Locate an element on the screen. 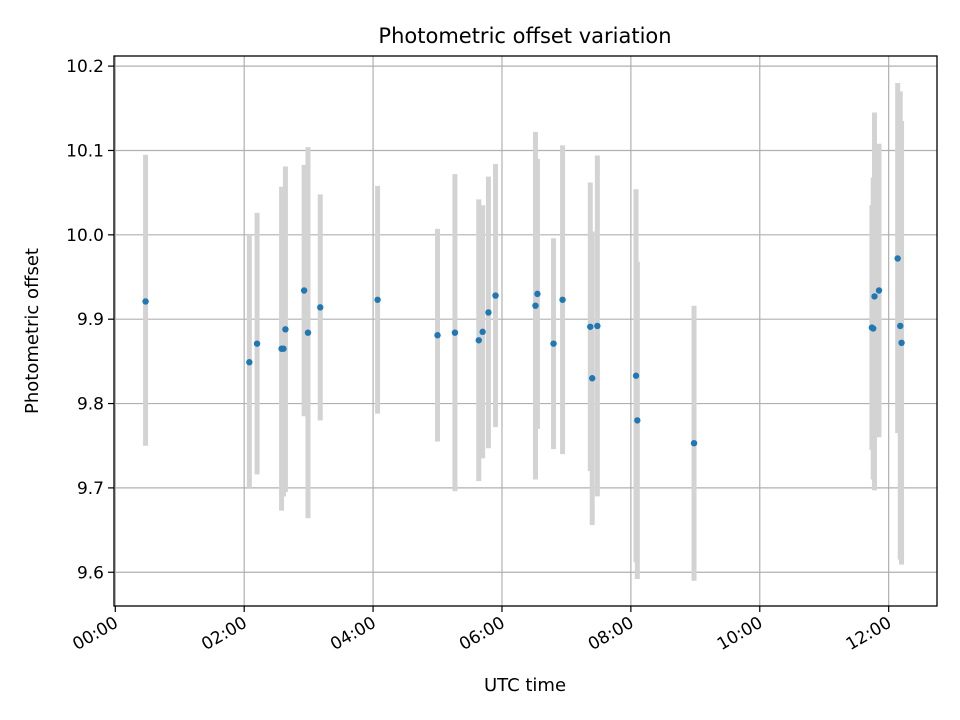 The image size is (960, 720). y-tick-label: 9.8 is located at coordinates (90, 405).